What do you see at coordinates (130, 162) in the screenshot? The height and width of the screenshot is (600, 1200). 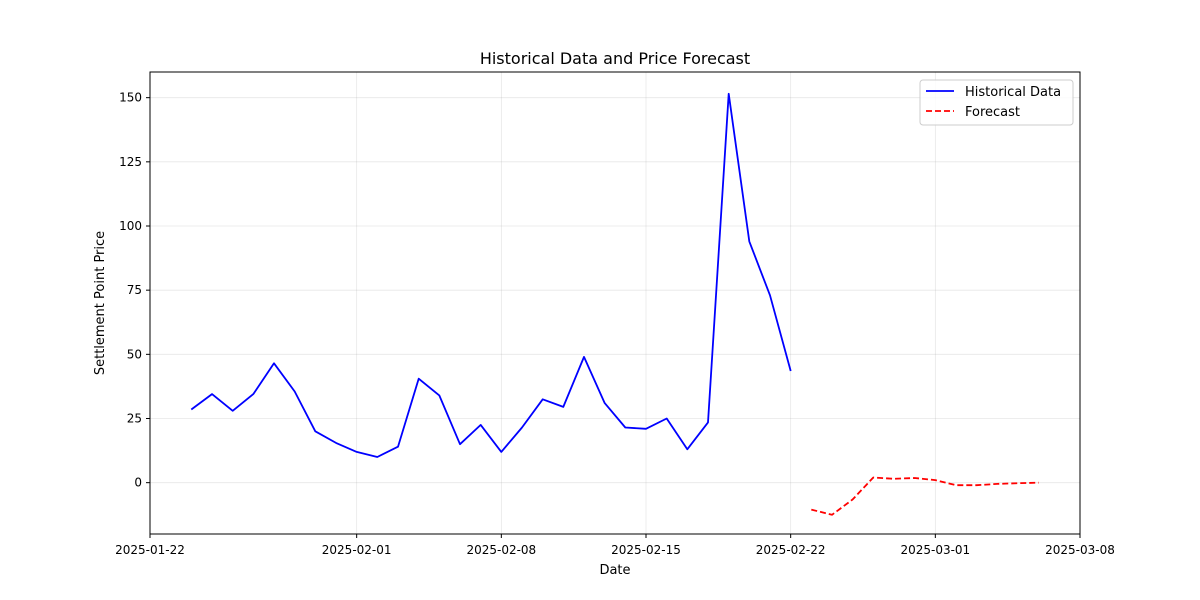 I see `y-tick-label: 125` at bounding box center [130, 162].